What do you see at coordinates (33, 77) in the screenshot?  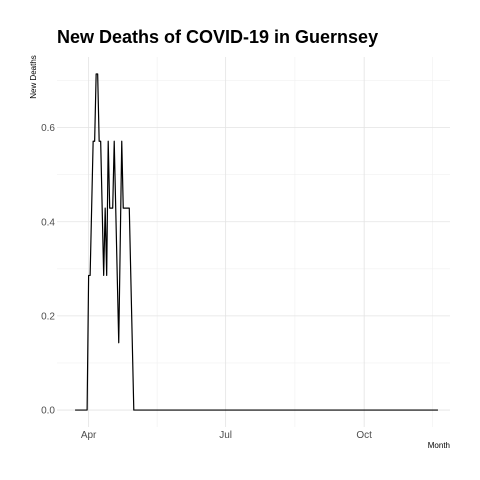 I see `y-axis-title: New Deaths` at bounding box center [33, 77].